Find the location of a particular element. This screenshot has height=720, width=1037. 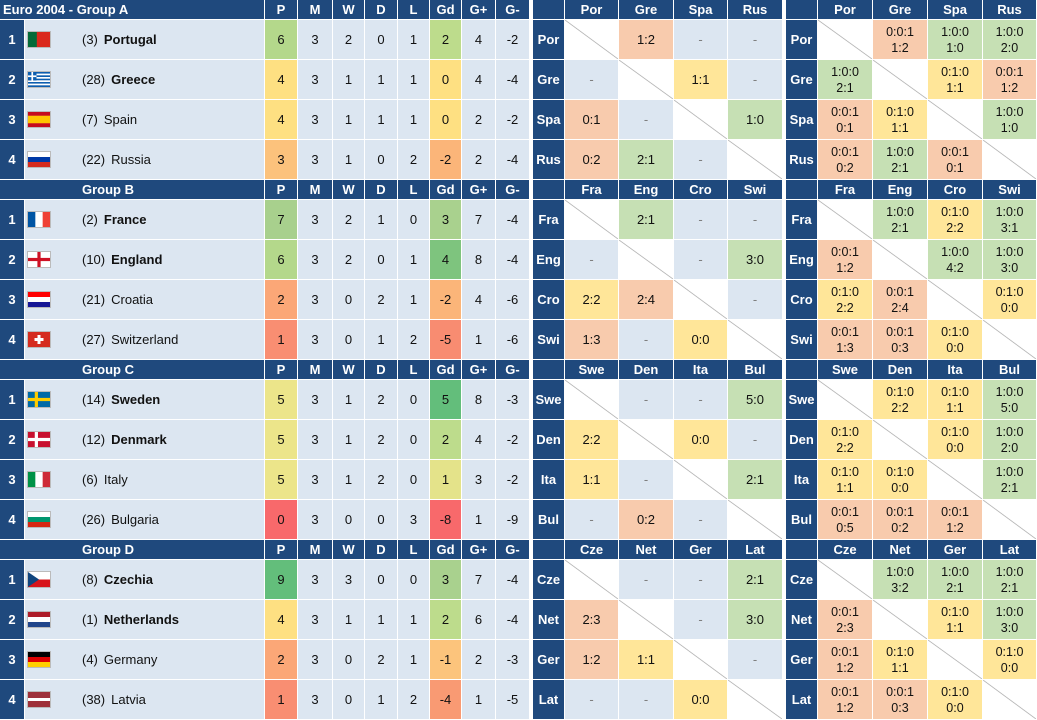

diagonal-cell is located at coordinates (900, 440).